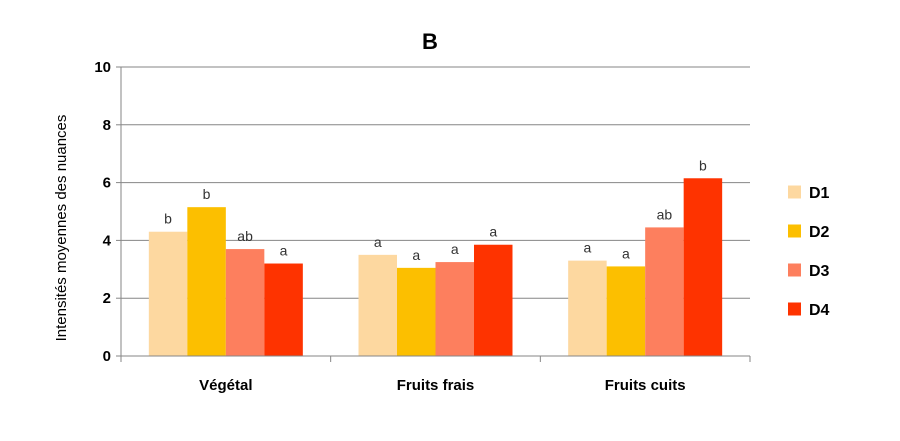  What do you see at coordinates (430, 41) in the screenshot?
I see `chart-title: B` at bounding box center [430, 41].